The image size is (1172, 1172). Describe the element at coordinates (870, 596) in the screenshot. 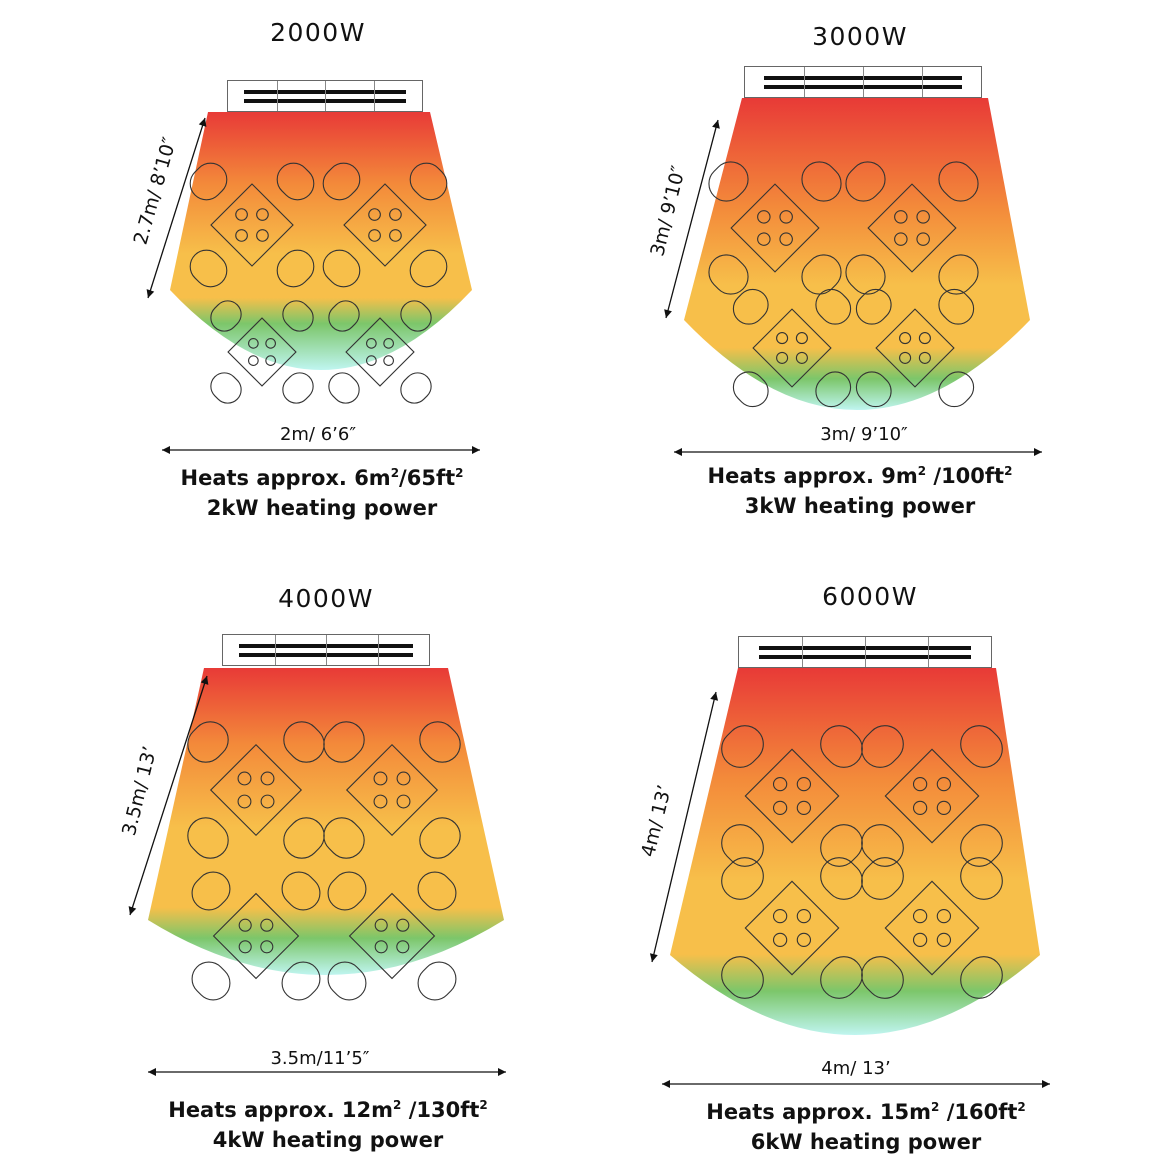

I see `title-6000w: 6000W` at that location.